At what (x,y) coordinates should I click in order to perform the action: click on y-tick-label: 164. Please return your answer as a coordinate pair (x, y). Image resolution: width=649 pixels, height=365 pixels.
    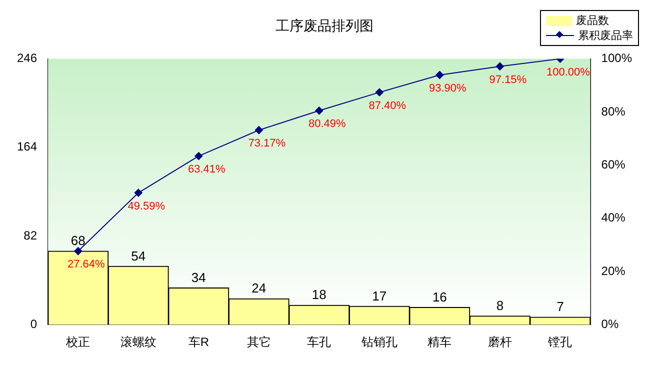
    Looking at the image, I should click on (27, 147).